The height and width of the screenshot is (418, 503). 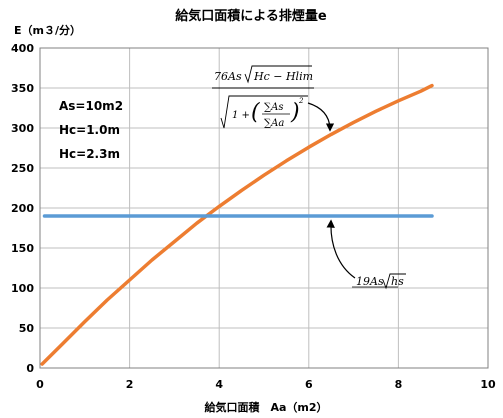 What do you see at coordinates (89, 154) in the screenshot?
I see `param-hc-2: Hc=2.3m` at bounding box center [89, 154].